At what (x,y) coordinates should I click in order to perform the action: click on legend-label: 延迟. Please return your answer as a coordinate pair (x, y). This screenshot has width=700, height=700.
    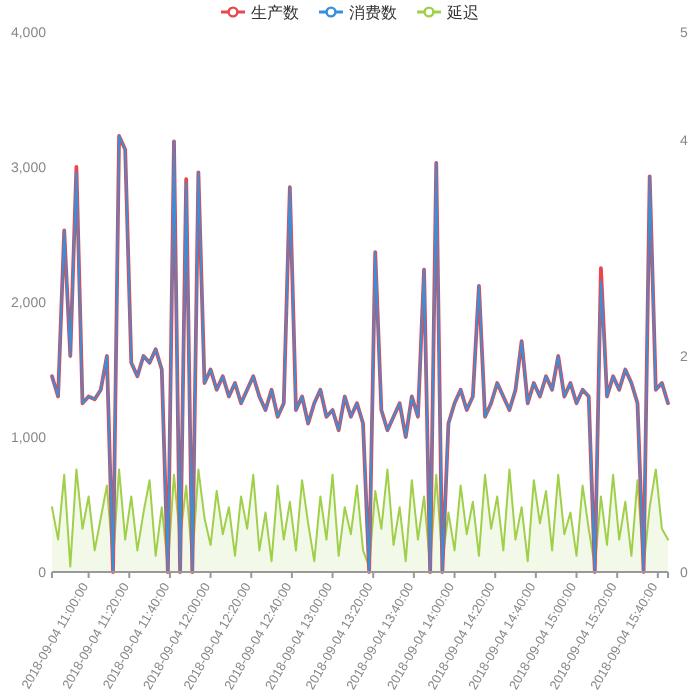
    Looking at the image, I should click on (462, 13).